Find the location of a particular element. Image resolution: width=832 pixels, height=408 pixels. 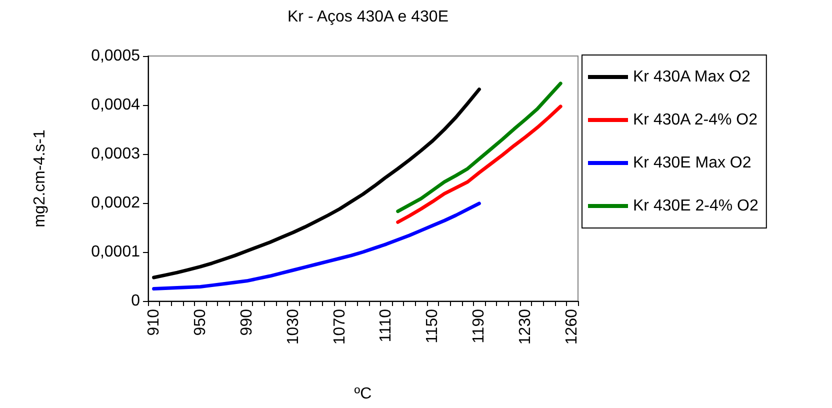

x-tick-label: 1260 is located at coordinates (572, 326).